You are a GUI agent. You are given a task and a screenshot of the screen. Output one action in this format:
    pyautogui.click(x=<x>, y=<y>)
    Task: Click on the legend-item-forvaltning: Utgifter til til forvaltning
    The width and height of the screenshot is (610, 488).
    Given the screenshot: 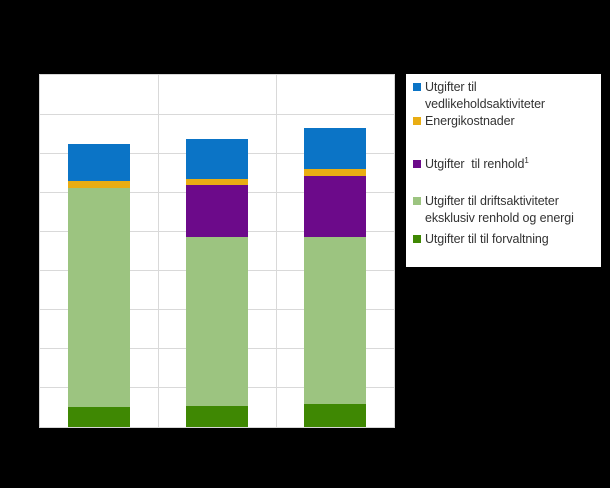 What is the action you would take?
    pyautogui.click(x=504, y=239)
    